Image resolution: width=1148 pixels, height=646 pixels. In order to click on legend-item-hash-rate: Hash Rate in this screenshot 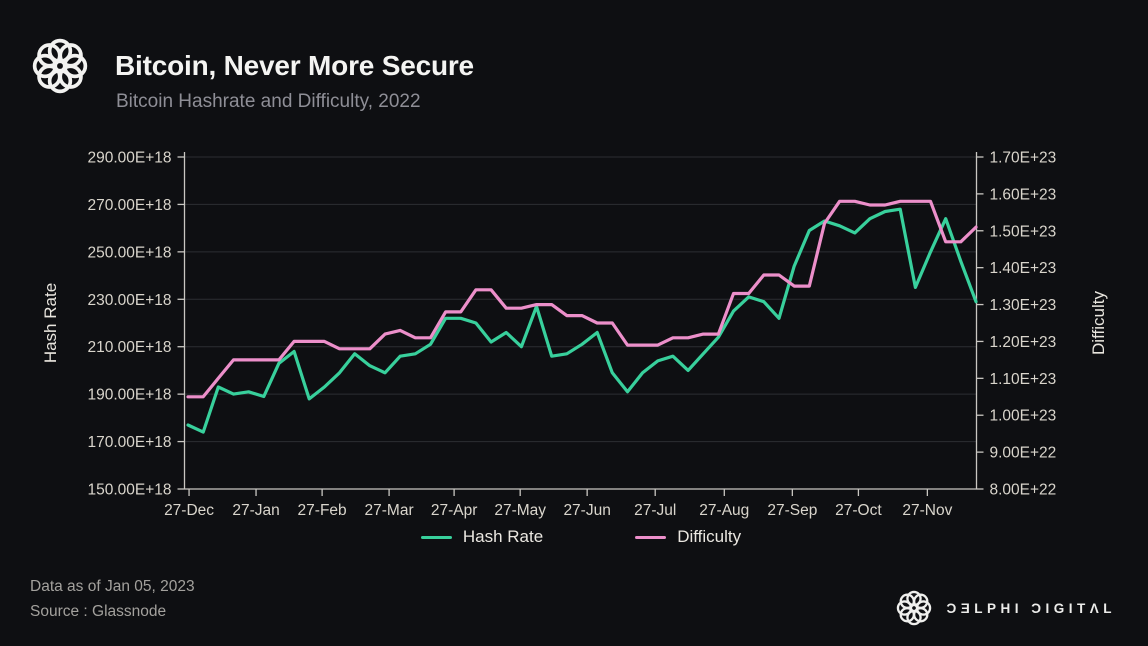, I will do `click(482, 537)`.